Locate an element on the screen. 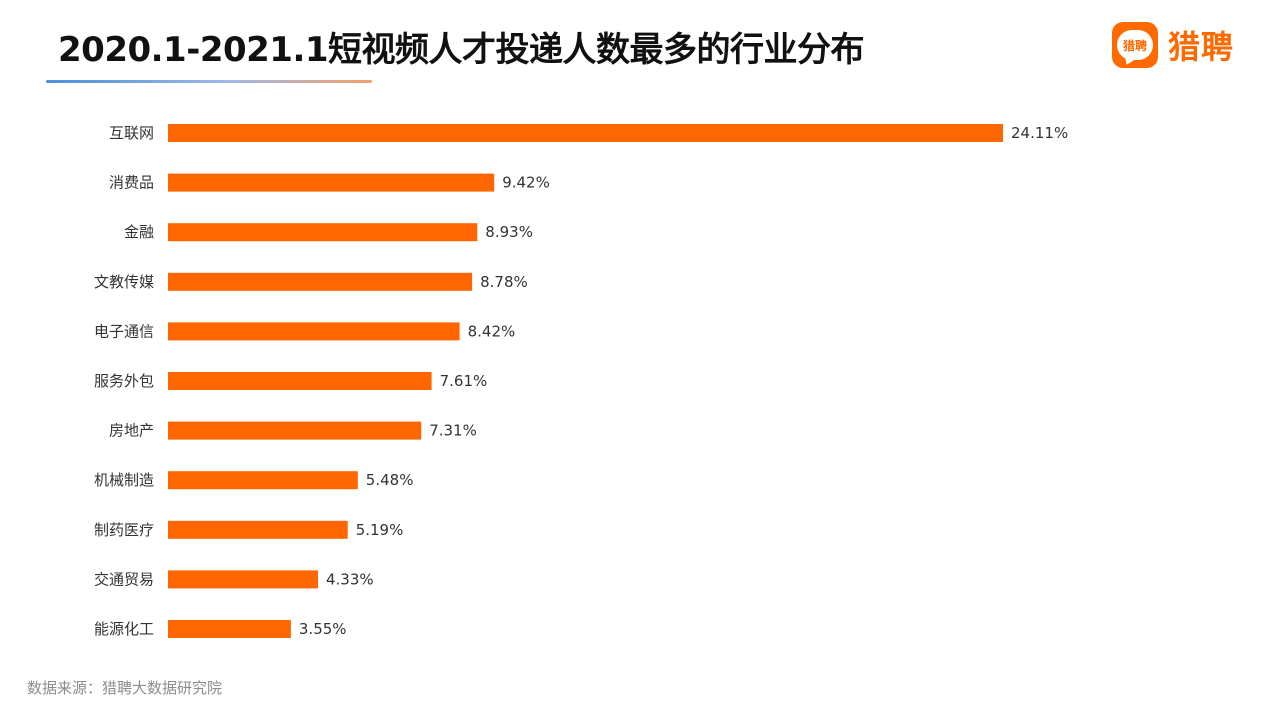 This screenshot has width=1280, height=720. category-label: 互联网 is located at coordinates (131, 133).